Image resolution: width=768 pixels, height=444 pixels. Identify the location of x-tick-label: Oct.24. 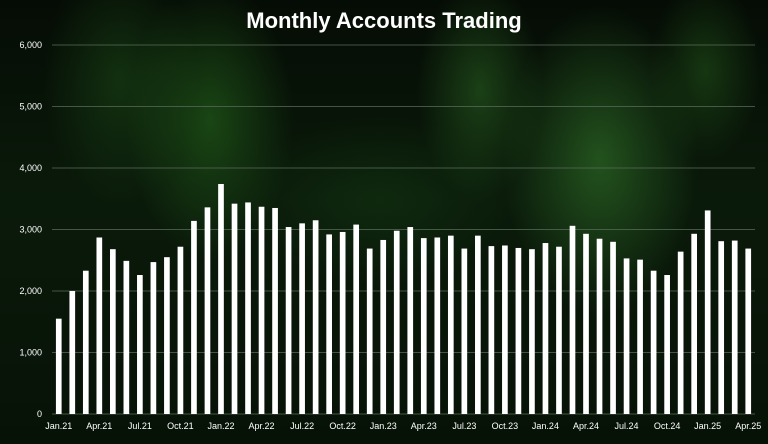
(667, 426).